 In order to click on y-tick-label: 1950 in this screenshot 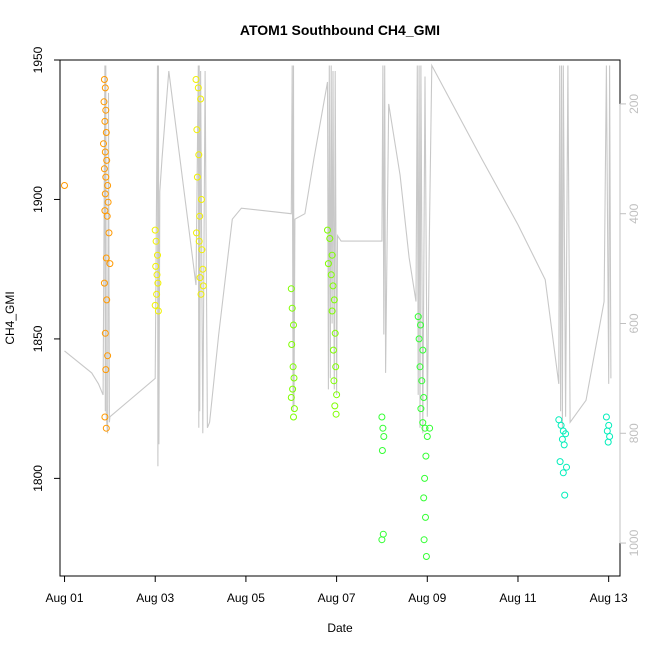, I will do `click(38, 59)`.